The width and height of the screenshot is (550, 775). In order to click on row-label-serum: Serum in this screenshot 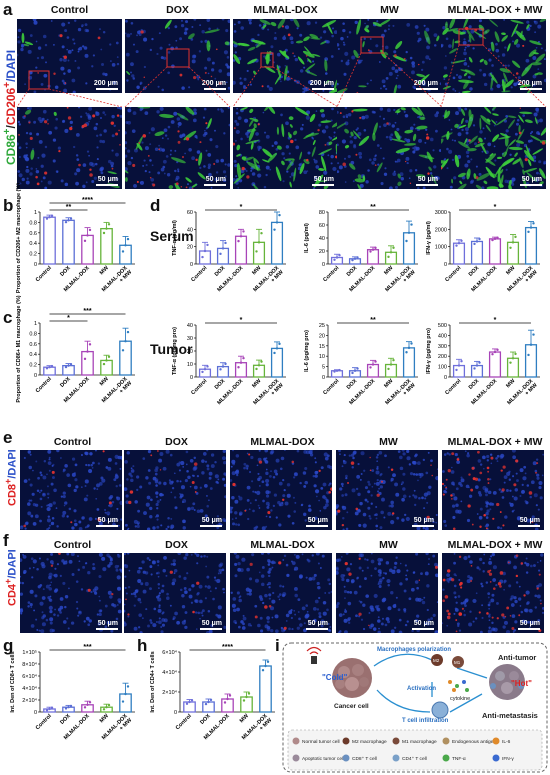, I will do `click(172, 236)`.